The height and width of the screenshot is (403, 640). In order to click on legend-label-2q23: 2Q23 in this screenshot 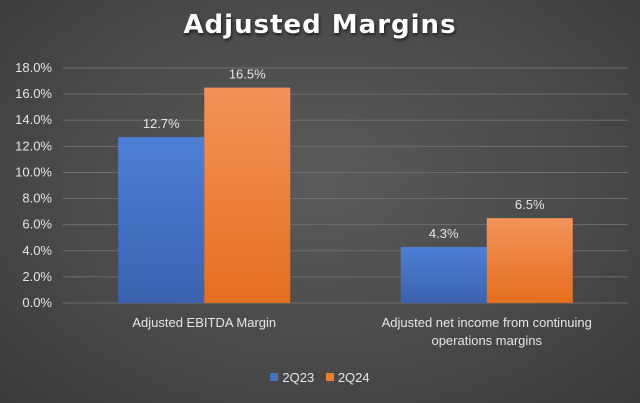, I will do `click(298, 377)`.